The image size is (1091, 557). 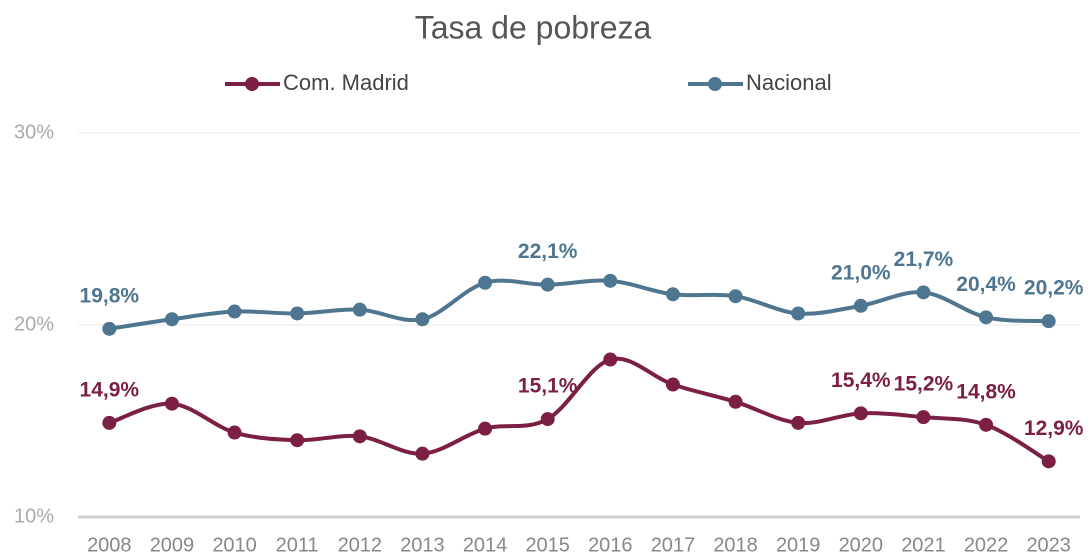 I want to click on y-tick-label: 30%, so click(x=34, y=132).